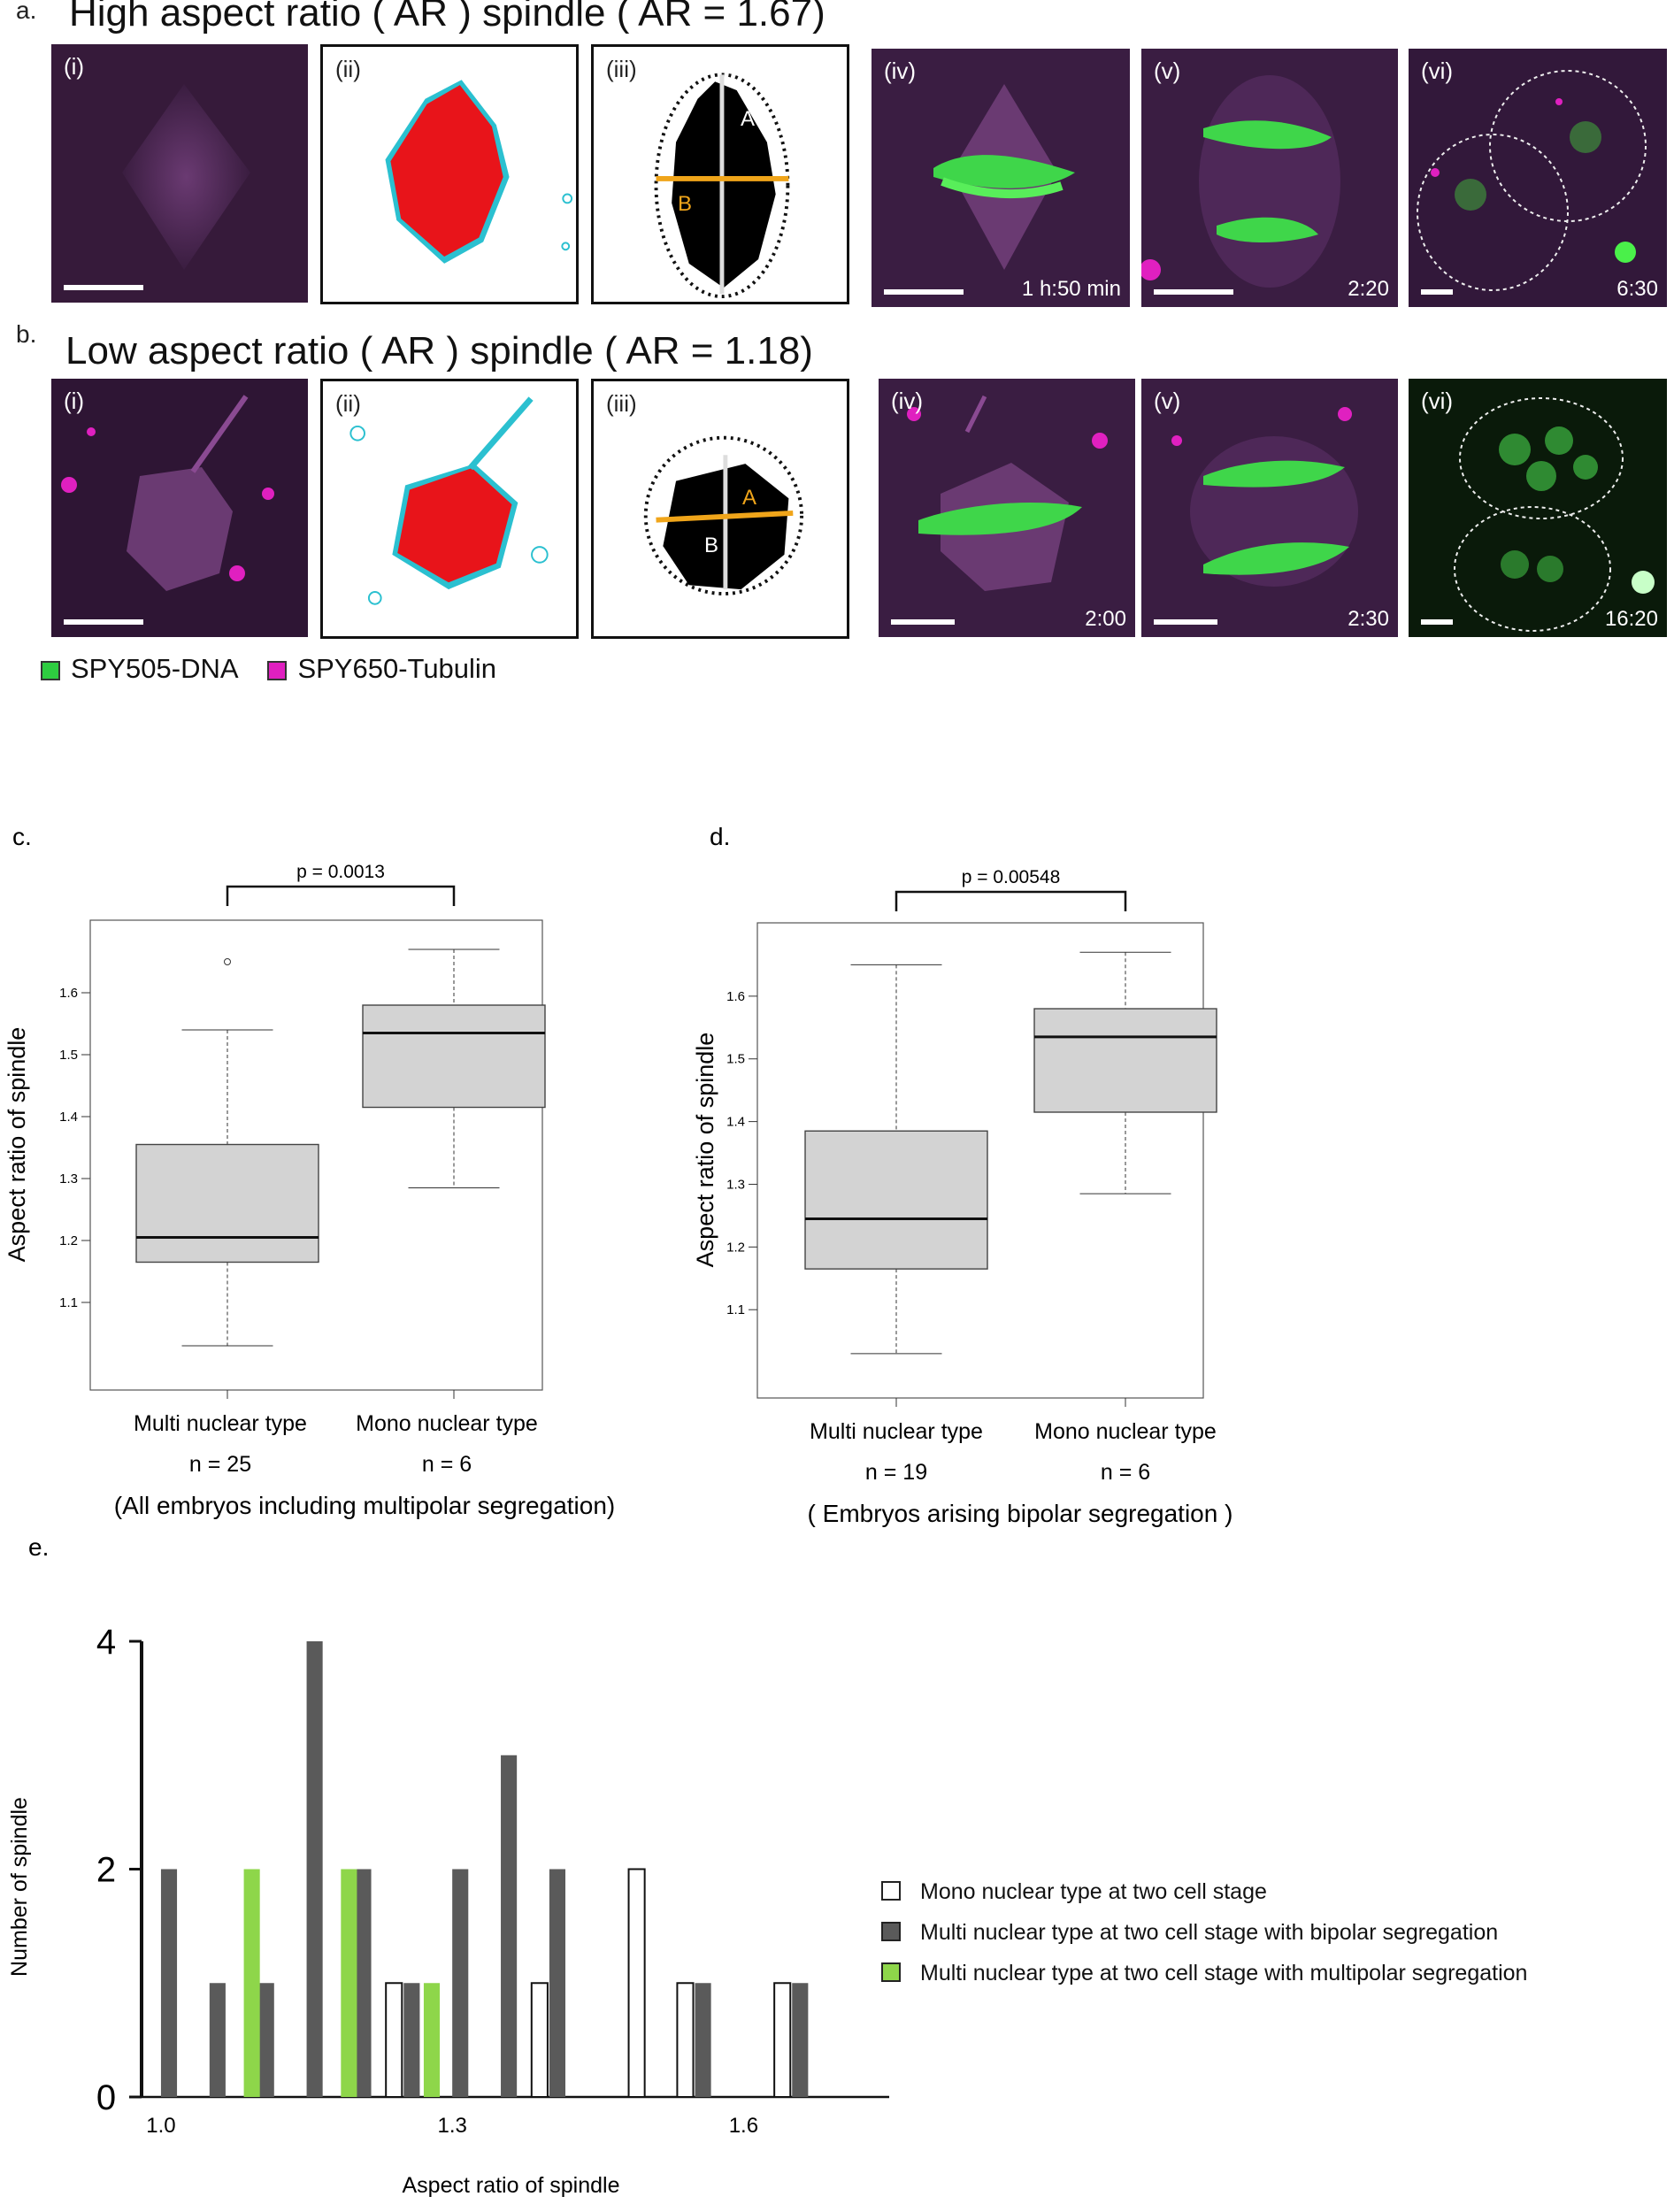  What do you see at coordinates (749, 498) in the screenshot?
I see `axis-label-a: A` at bounding box center [749, 498].